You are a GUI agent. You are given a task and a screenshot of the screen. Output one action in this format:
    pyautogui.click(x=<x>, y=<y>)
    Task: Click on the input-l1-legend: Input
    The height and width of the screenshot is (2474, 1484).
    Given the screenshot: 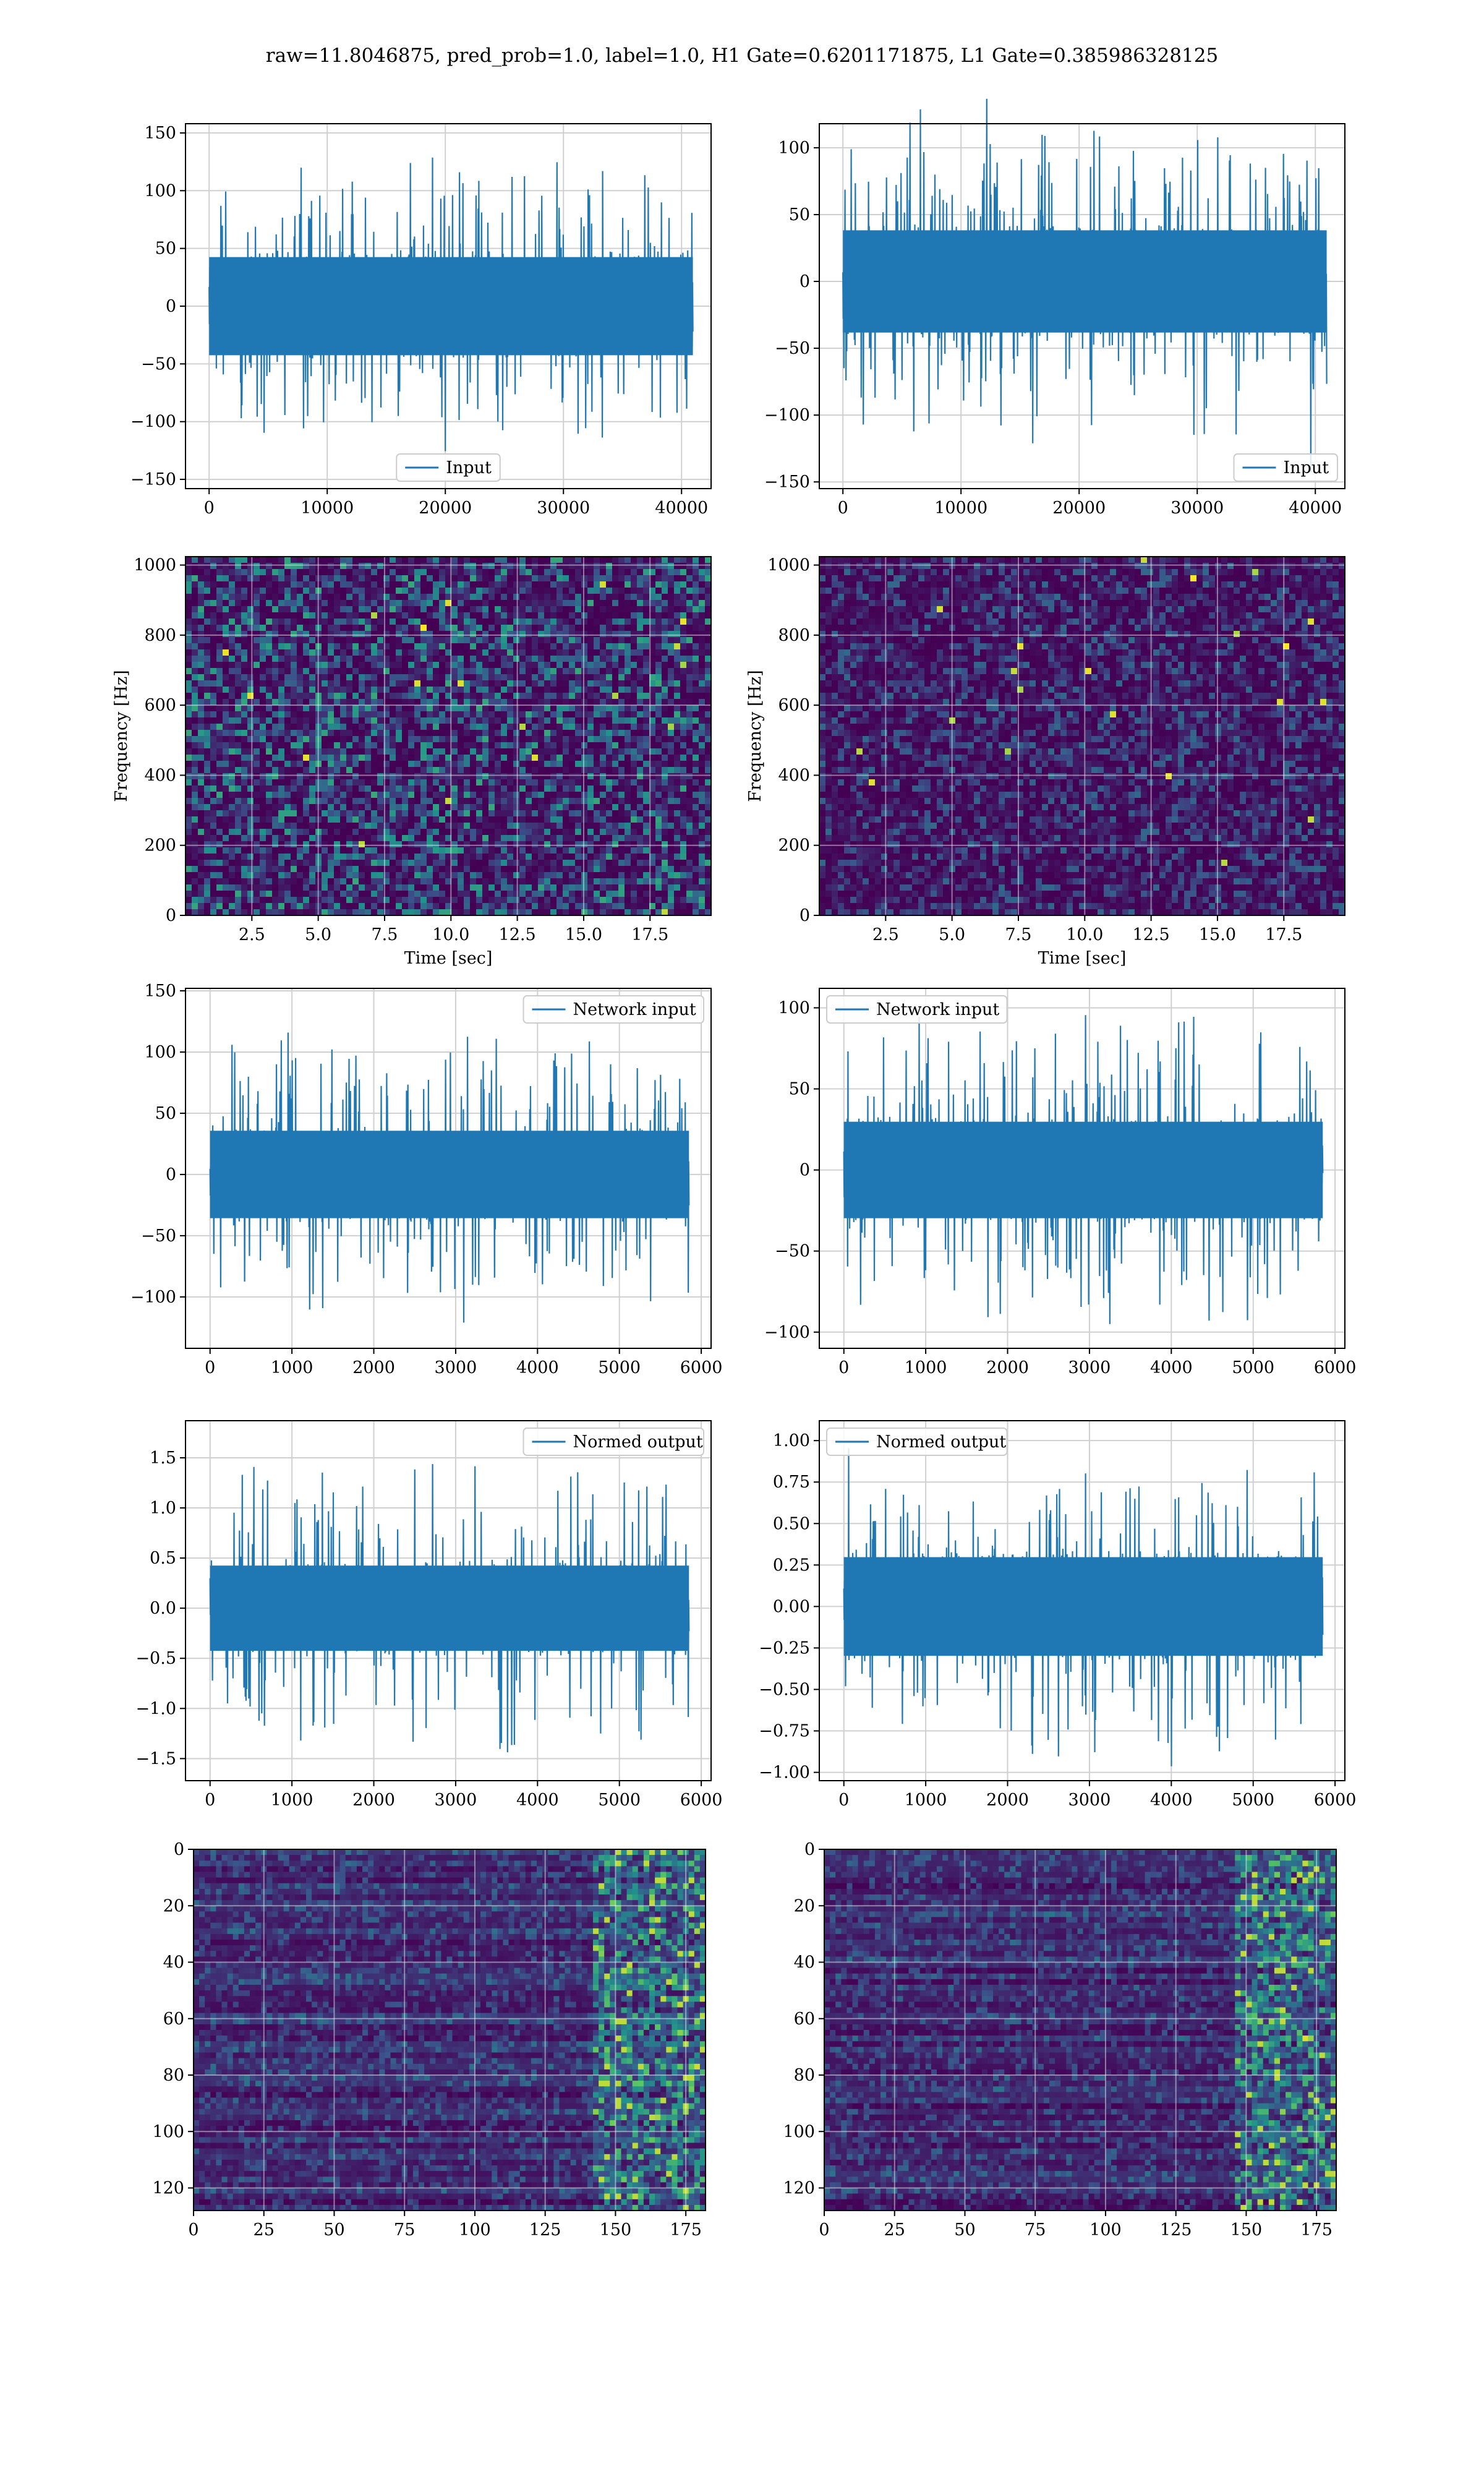 What is the action you would take?
    pyautogui.click(x=1286, y=468)
    